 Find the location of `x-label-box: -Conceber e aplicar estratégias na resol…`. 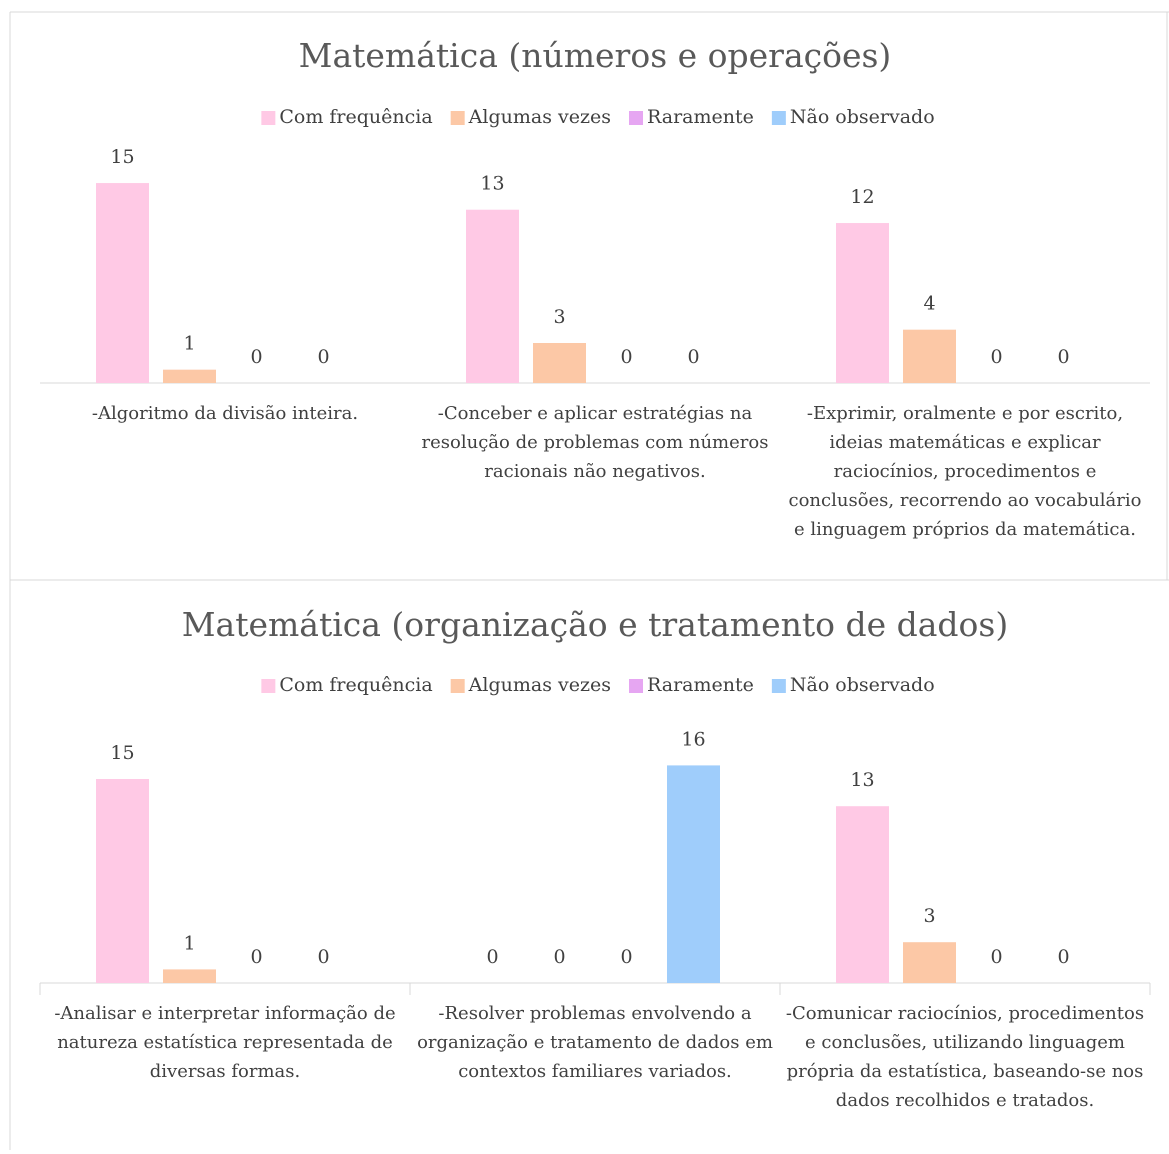

x-label-box: -Conceber e aplicar estratégias na resol… is located at coordinates (595, 442).